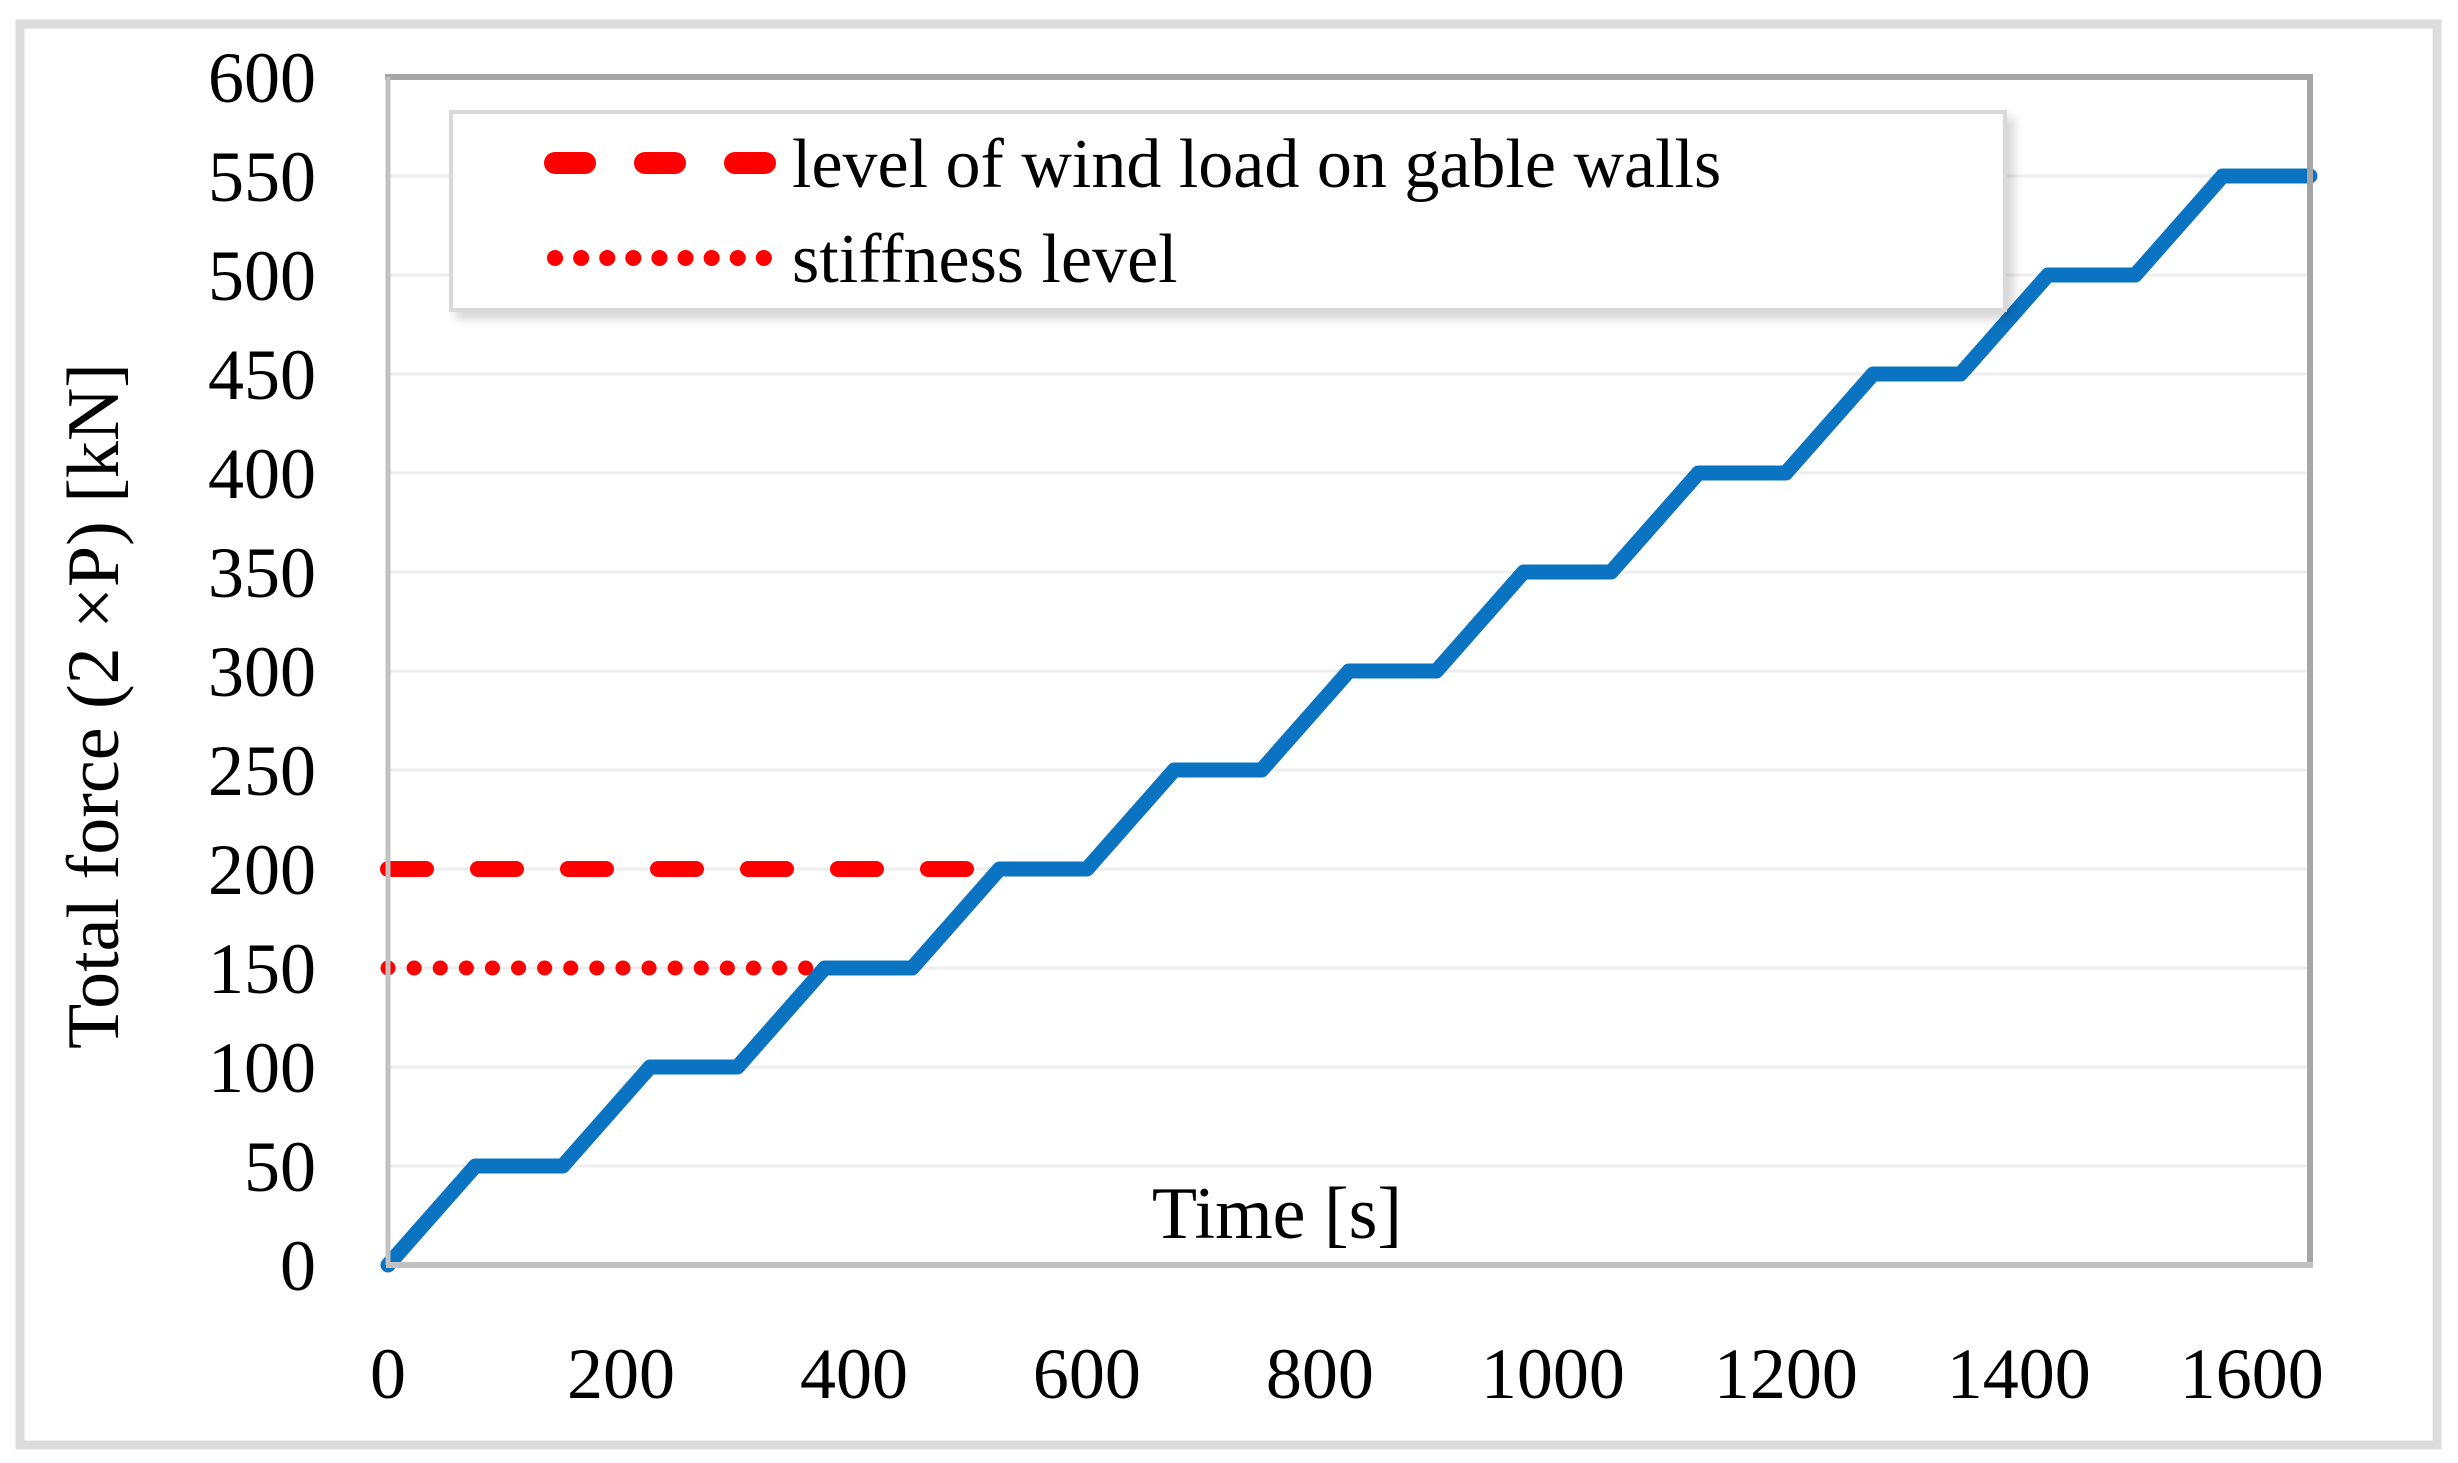 The height and width of the screenshot is (1463, 2458). I want to click on y-tick-label: 50, so click(280, 1167).